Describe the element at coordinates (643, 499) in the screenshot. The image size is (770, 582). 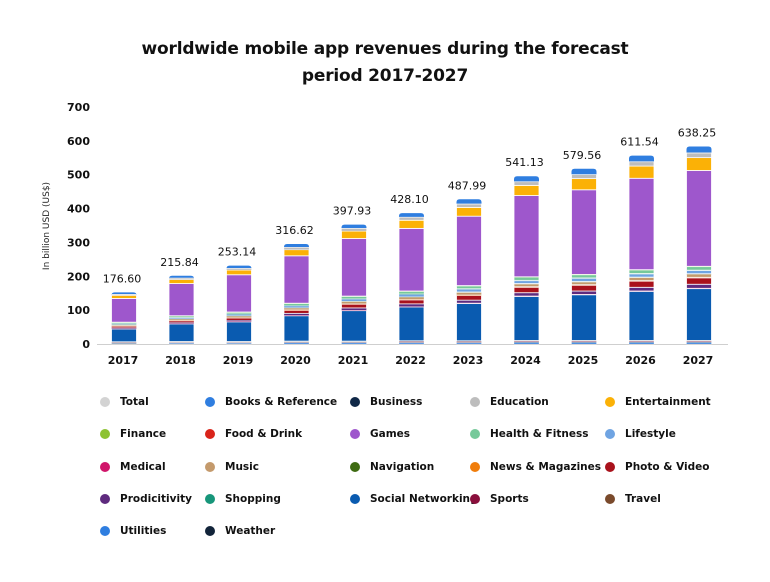
I see `legend-label: Travel` at that location.